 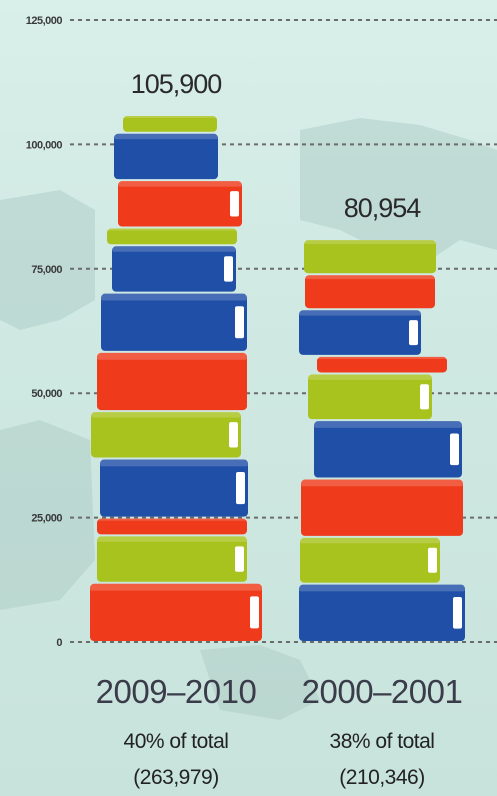 I want to click on value-label: 105,900, so click(x=176, y=84).